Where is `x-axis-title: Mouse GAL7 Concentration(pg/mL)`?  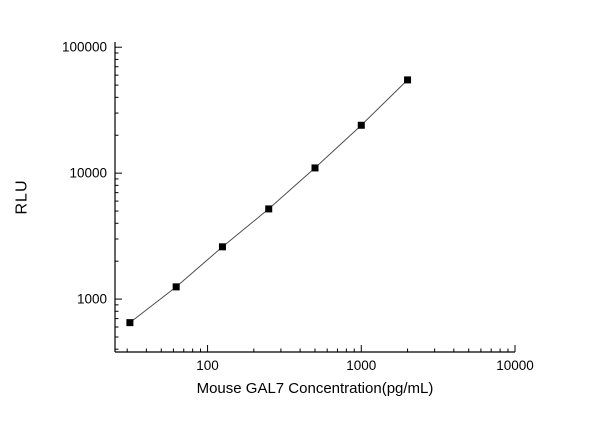 x-axis-title: Mouse GAL7 Concentration(pg/mL) is located at coordinates (315, 388).